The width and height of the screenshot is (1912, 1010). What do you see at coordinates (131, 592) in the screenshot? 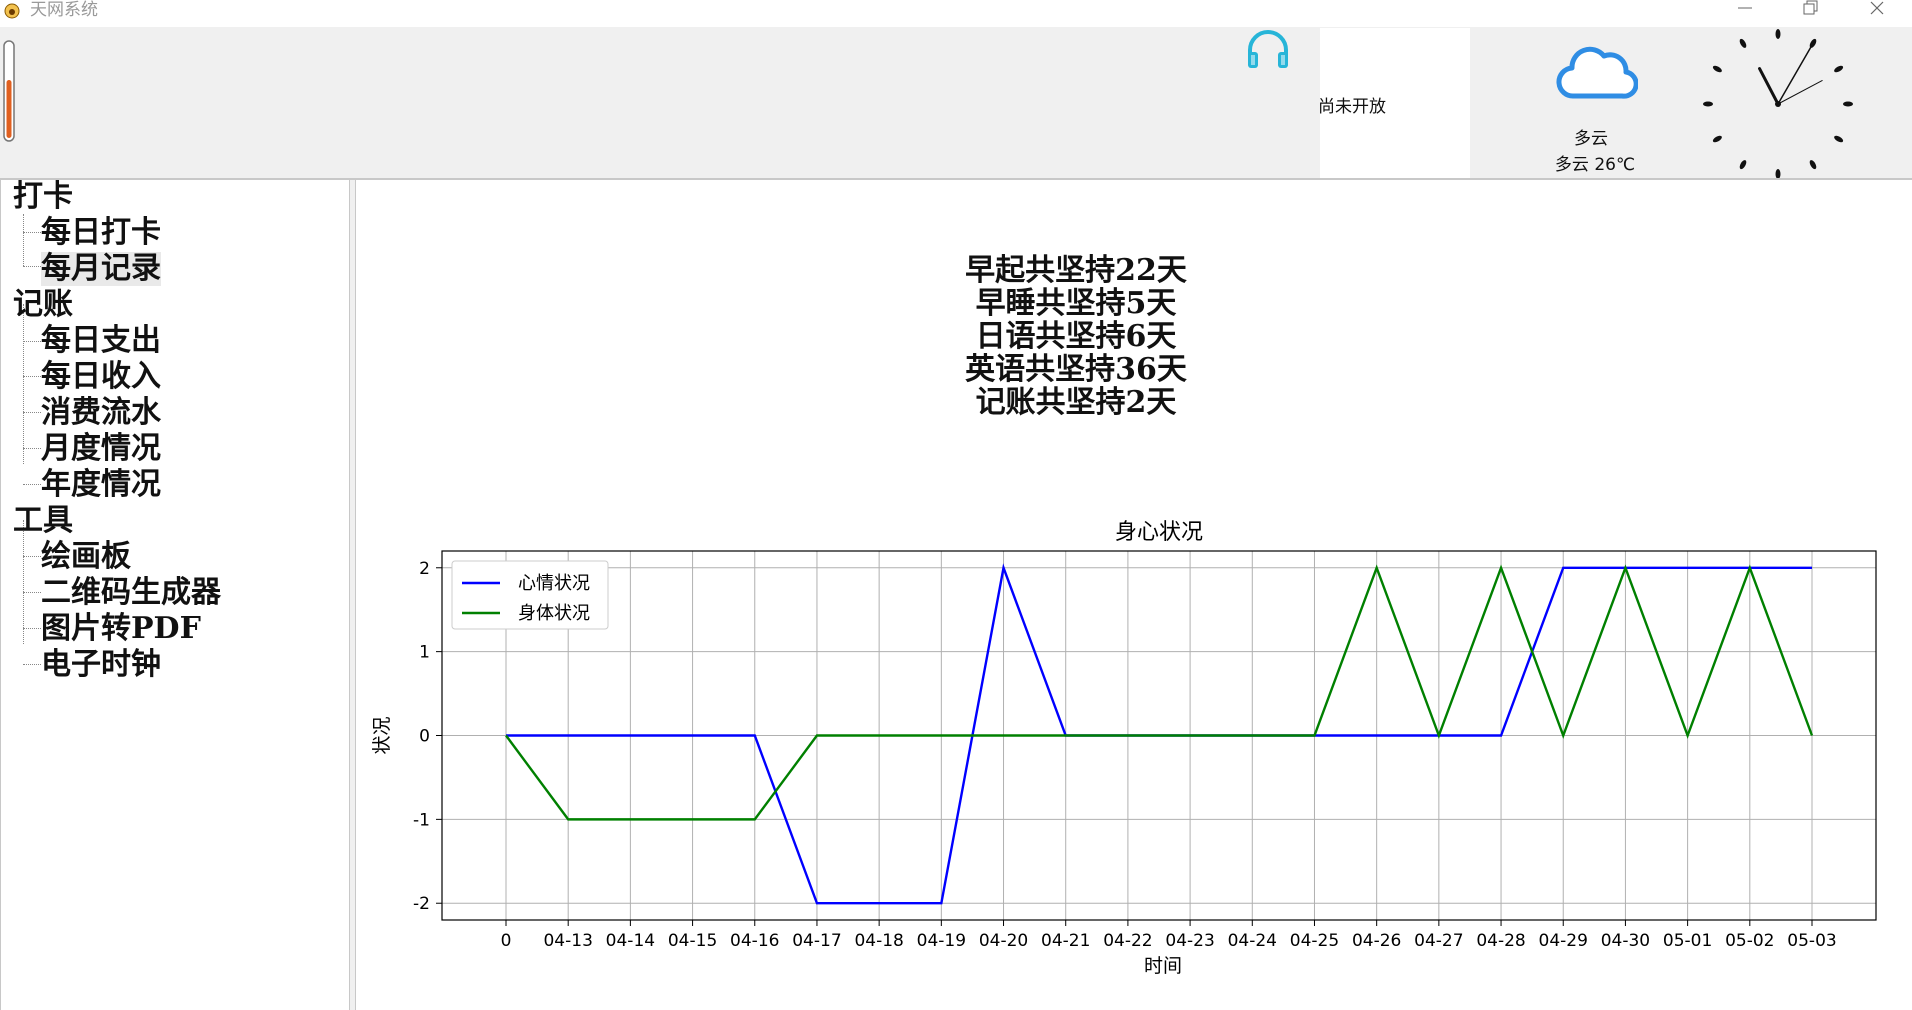
I see `tree-item-qr-generator: 二维码生成器` at bounding box center [131, 592].